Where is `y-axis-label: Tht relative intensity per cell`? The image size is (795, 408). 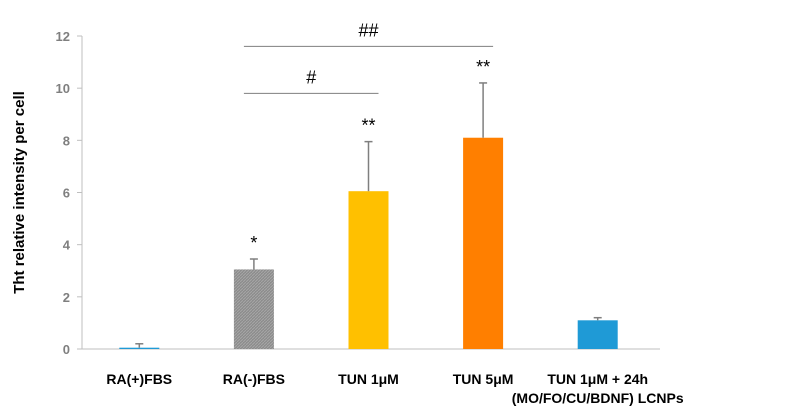 y-axis-label: Tht relative intensity per cell is located at coordinates (19, 192).